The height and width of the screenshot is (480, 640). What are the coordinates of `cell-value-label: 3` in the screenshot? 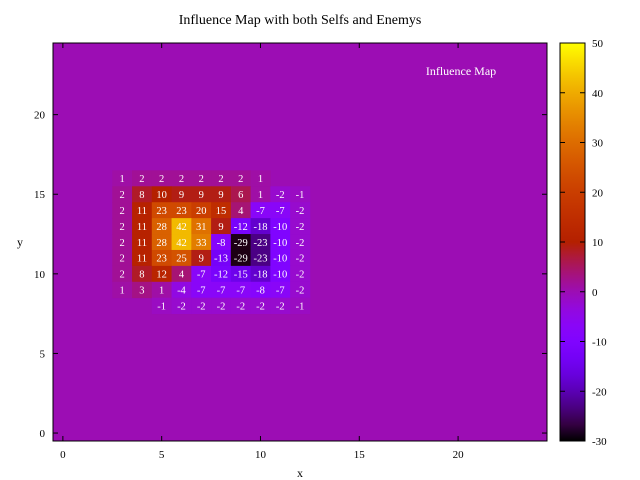 It's located at (141, 291).